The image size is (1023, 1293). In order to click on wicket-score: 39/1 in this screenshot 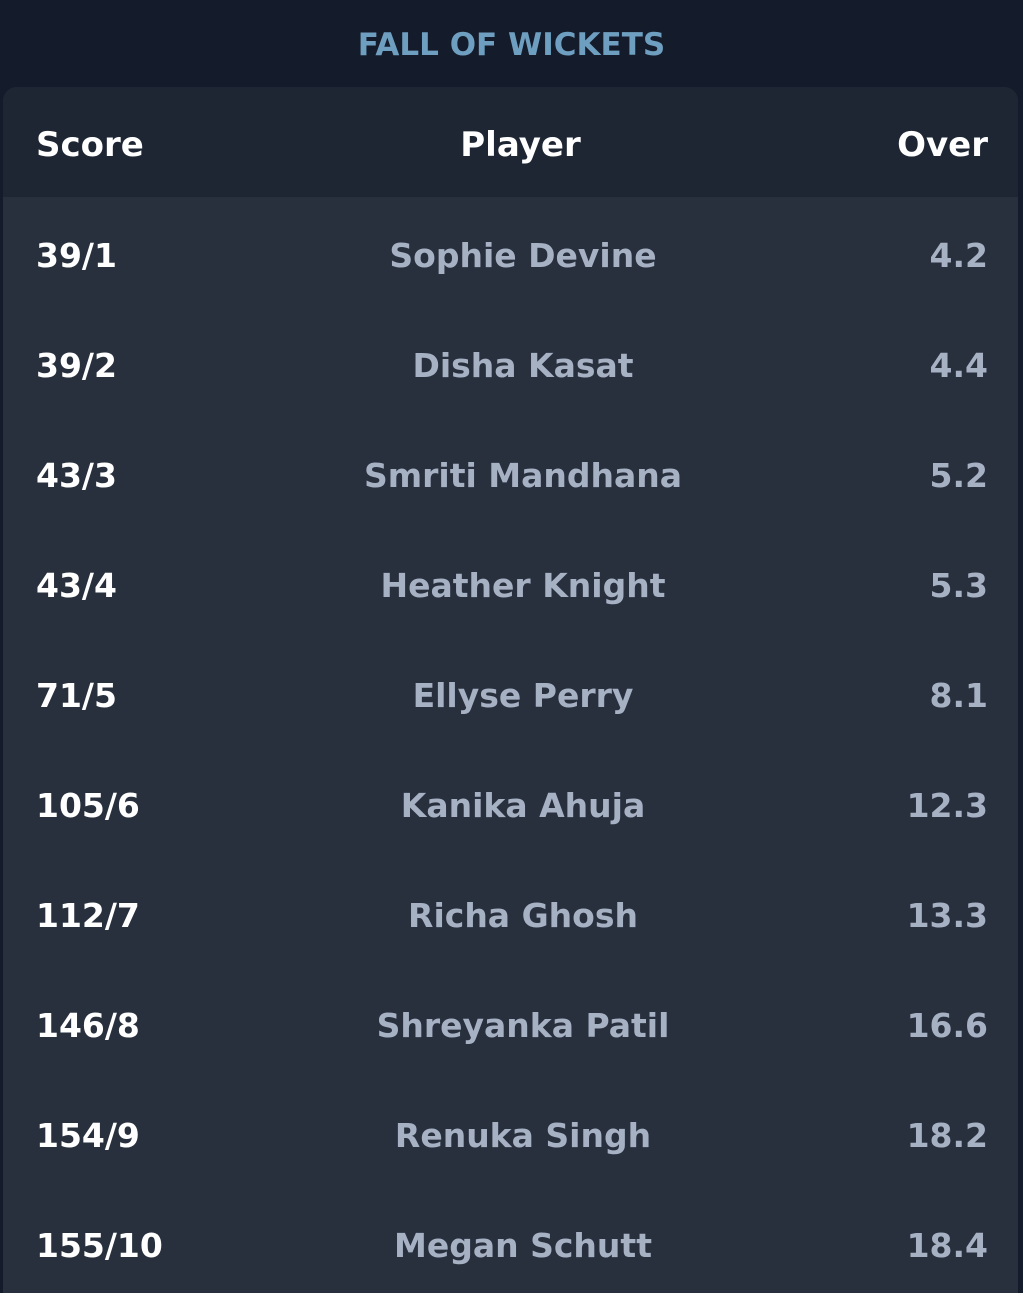, I will do `click(76, 255)`.